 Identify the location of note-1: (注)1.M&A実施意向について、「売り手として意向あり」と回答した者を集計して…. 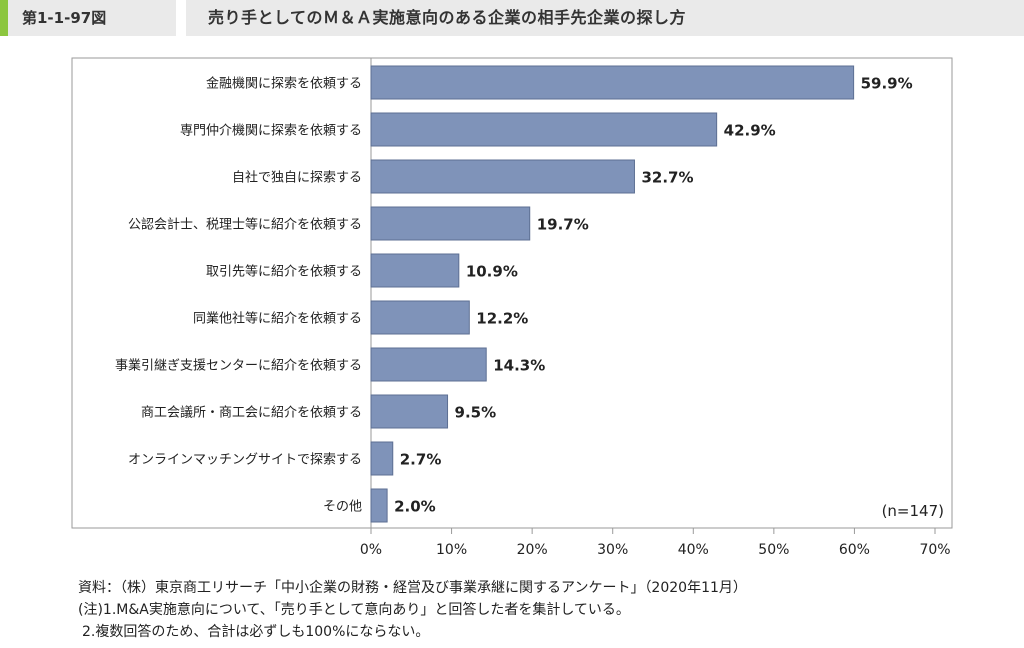
(354, 610).